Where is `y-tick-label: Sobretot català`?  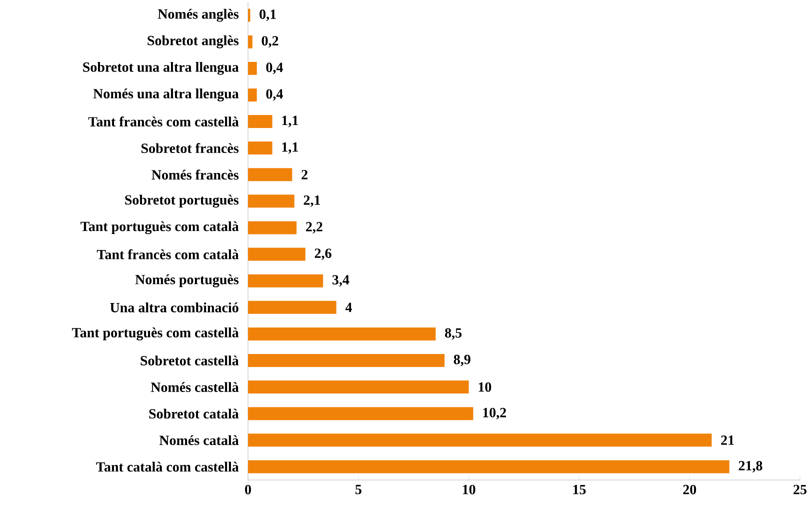
y-tick-label: Sobretot català is located at coordinates (194, 413).